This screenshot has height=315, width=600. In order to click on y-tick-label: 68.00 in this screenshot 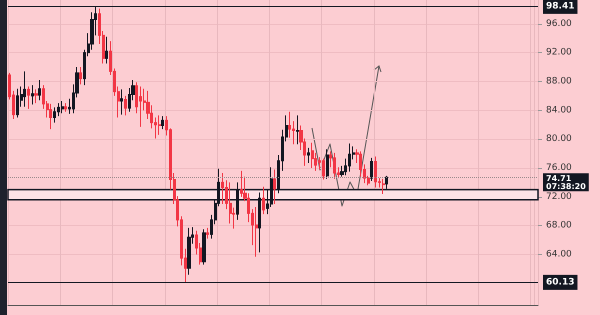, I will do `click(559, 225)`.